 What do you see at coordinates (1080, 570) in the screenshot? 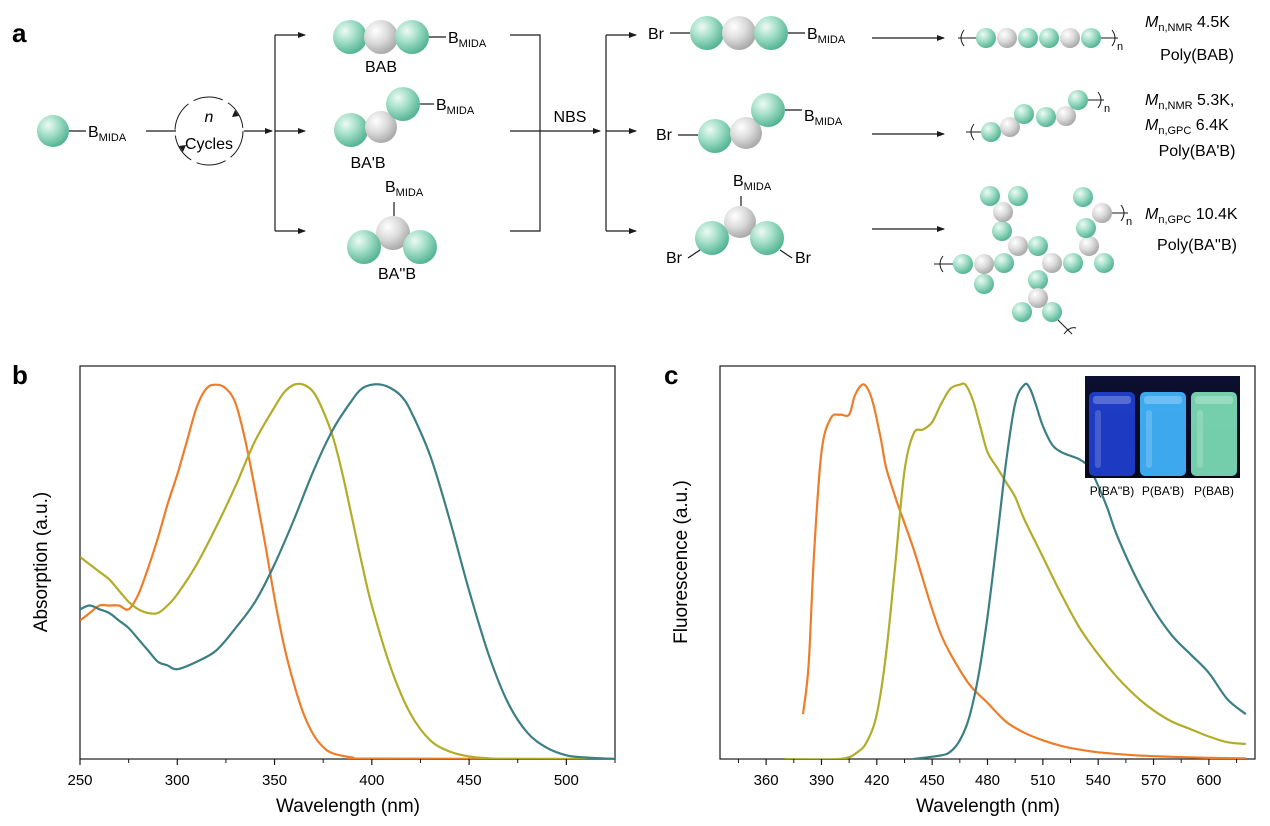
I see `series-line-teal` at bounding box center [1080, 570].